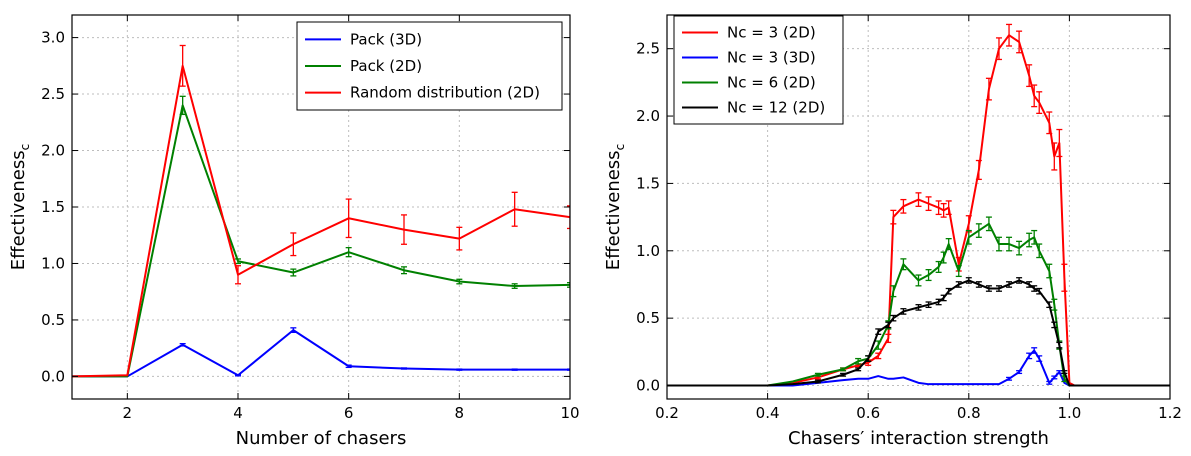  Describe the element at coordinates (128, 413) in the screenshot. I see `x-tick-label: 2` at that location.